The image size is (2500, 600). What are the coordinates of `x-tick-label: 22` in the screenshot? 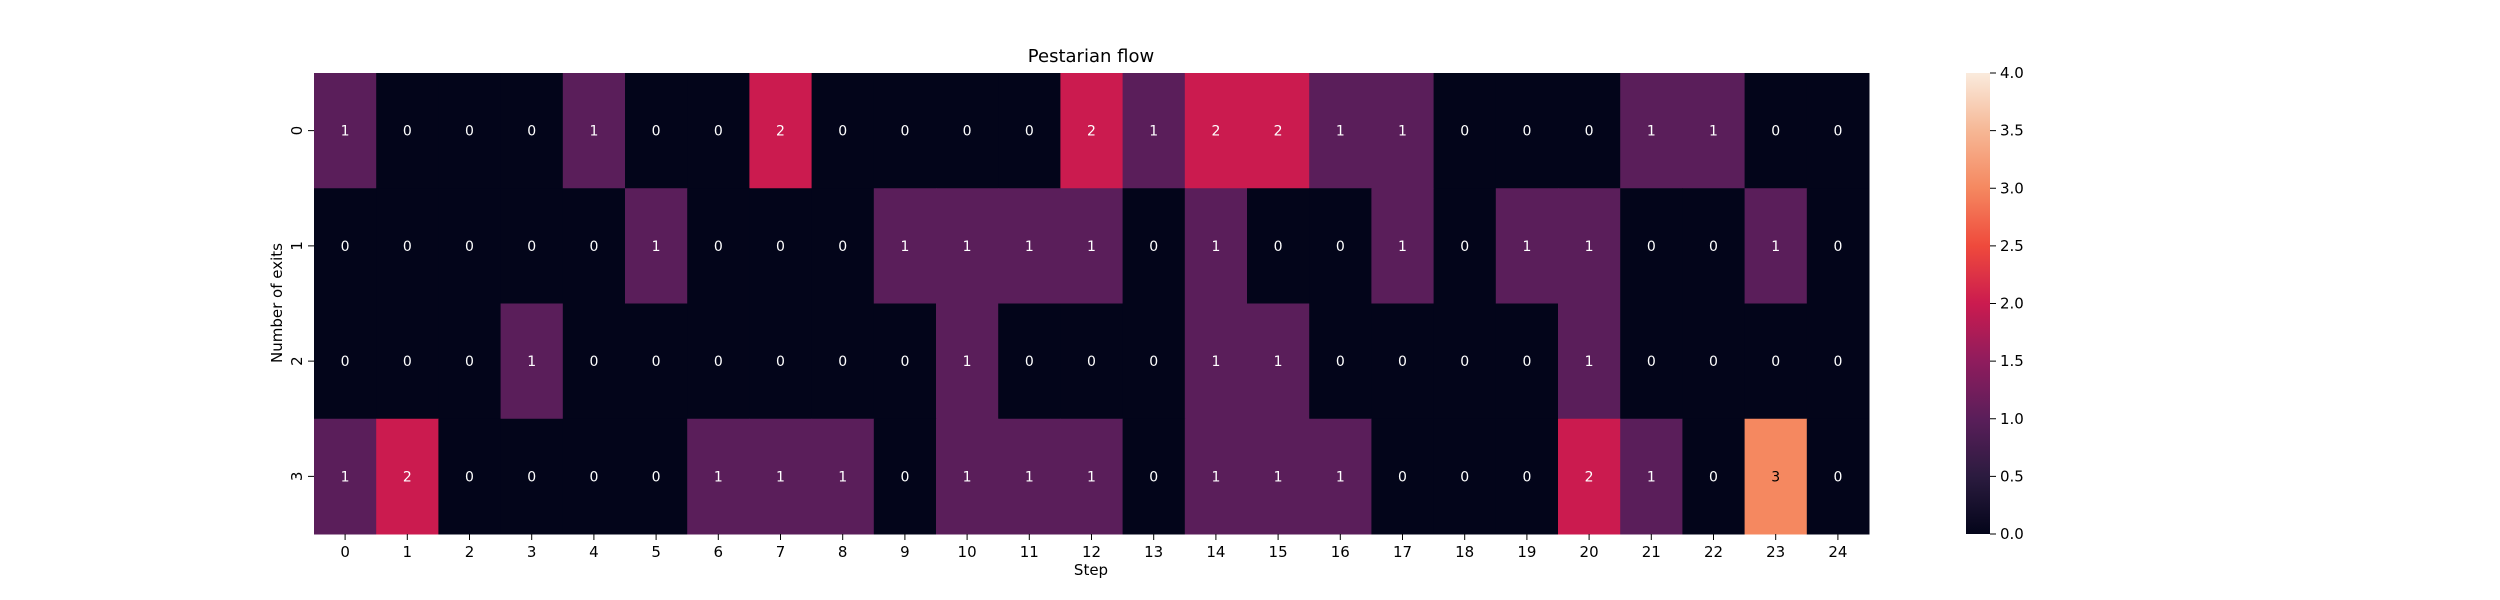 It's located at (1713, 552).